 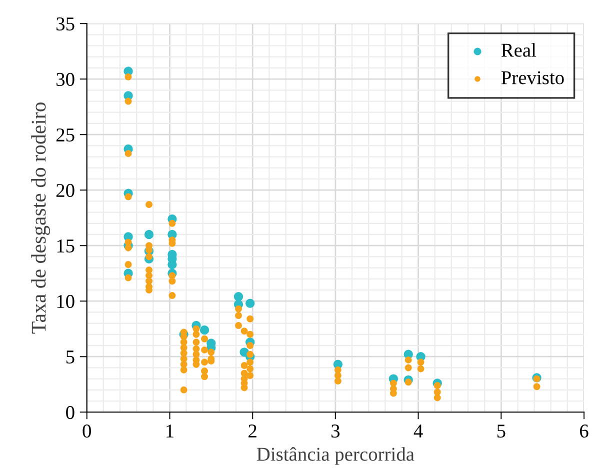 What do you see at coordinates (518, 50) in the screenshot?
I see `legend-label: Real` at bounding box center [518, 50].